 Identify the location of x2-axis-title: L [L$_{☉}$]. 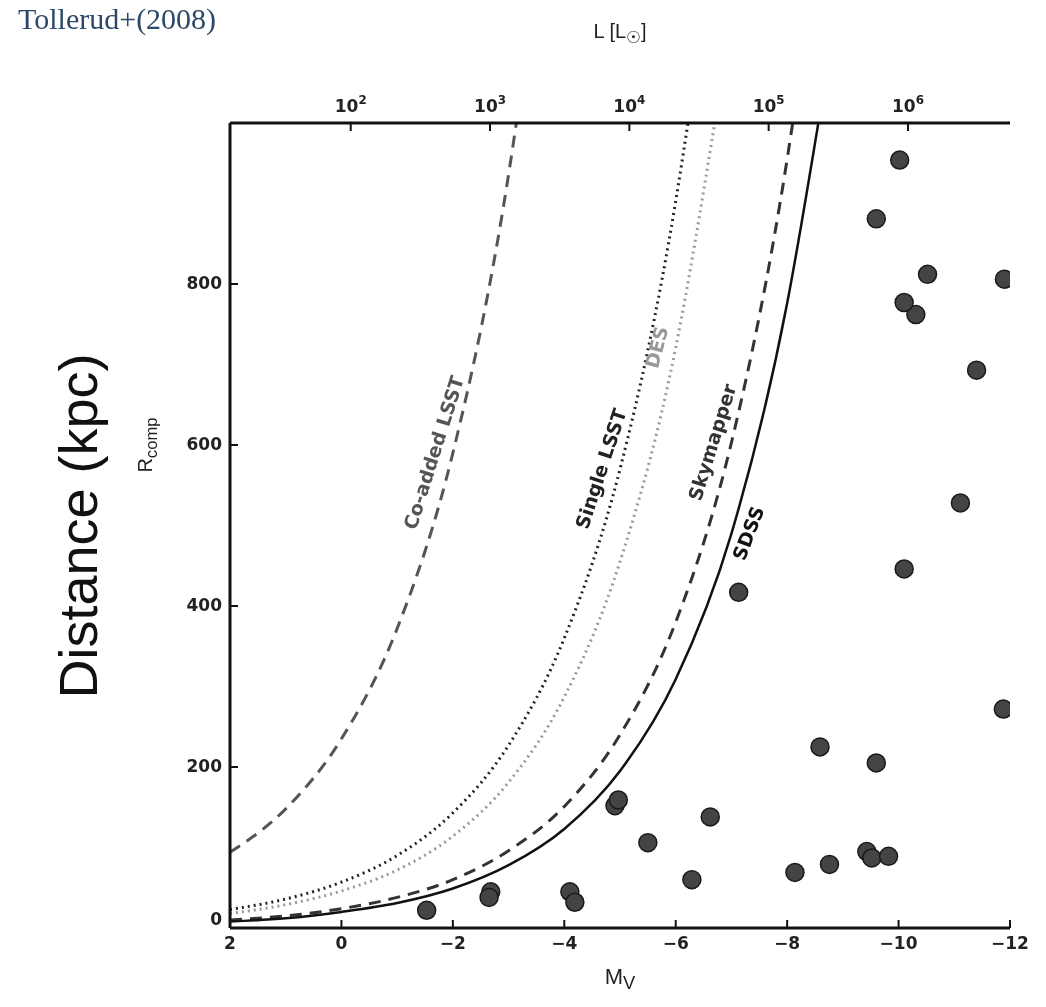
(620, 34).